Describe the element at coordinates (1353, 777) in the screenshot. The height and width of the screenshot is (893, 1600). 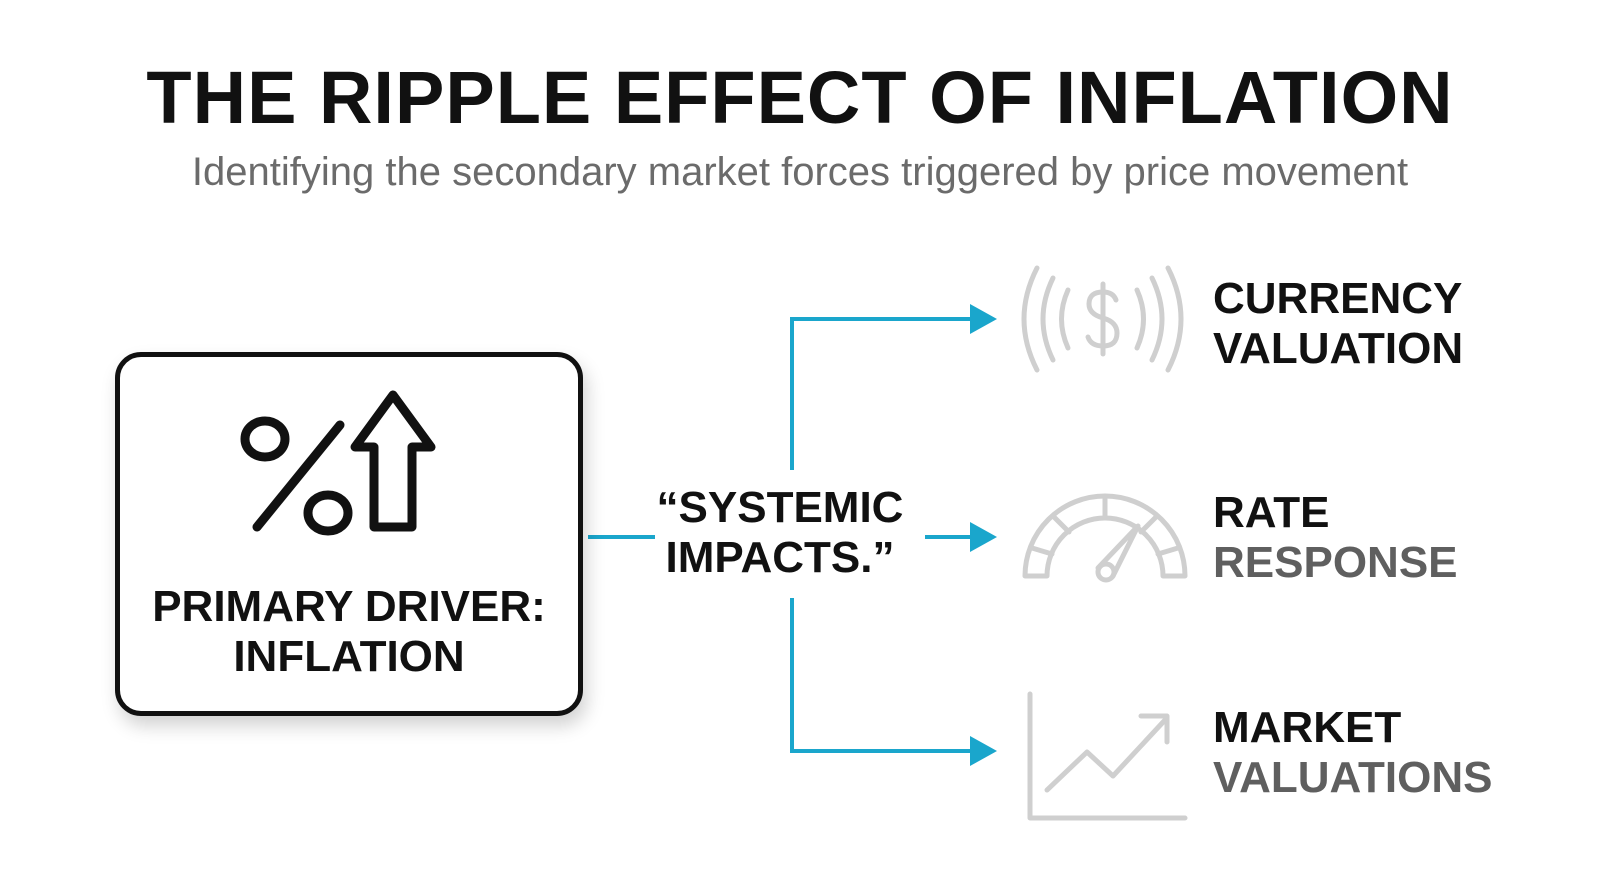
I see `impact-market-line2: VALUATIONS` at that location.